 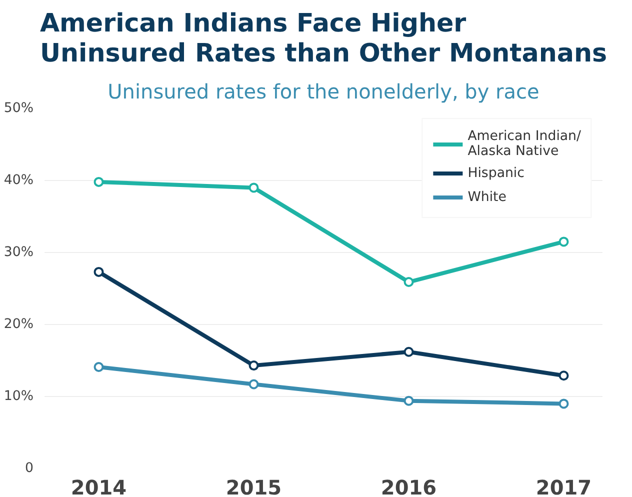 What do you see at coordinates (29, 468) in the screenshot?
I see `y-tick-label: 0` at bounding box center [29, 468].